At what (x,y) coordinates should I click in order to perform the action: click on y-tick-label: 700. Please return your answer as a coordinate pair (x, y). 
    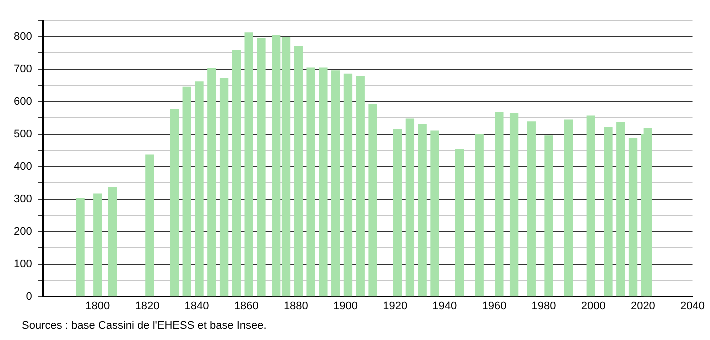
    Looking at the image, I should click on (23, 69).